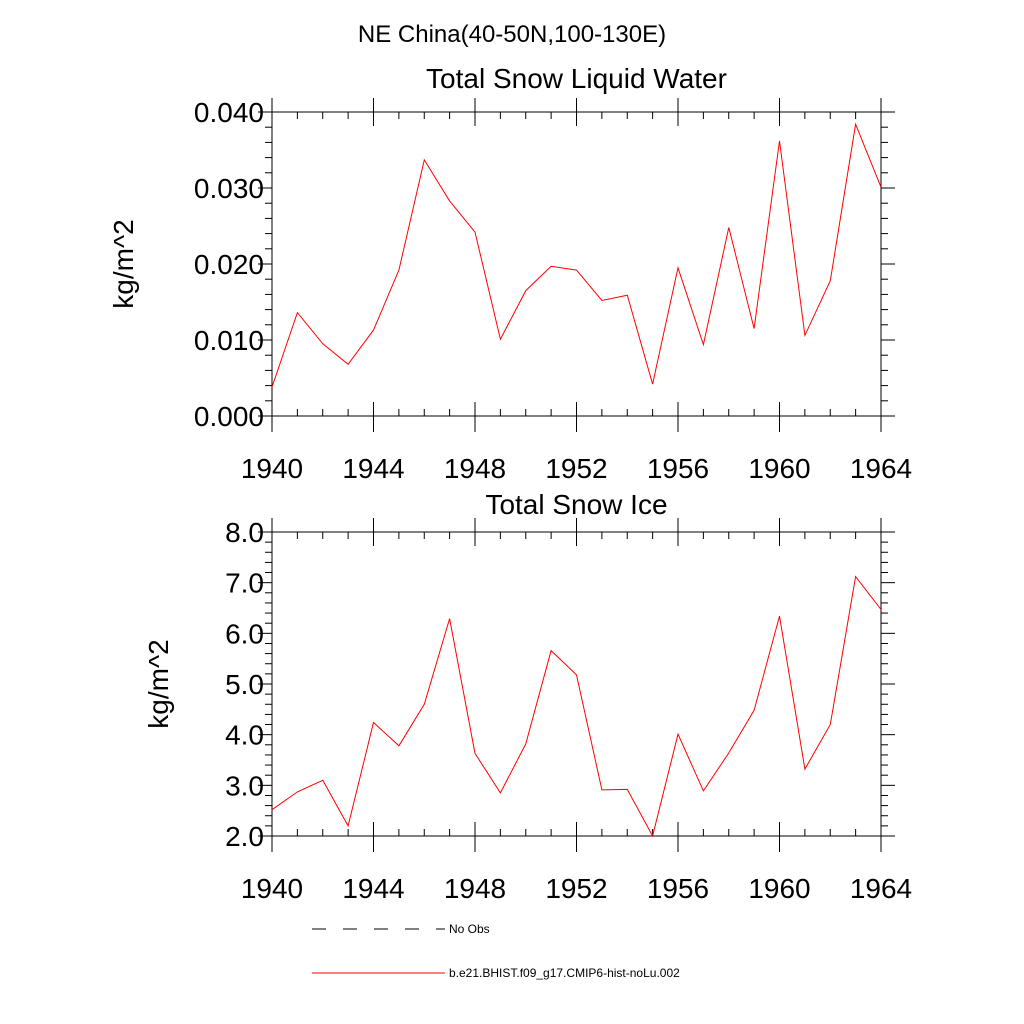 The width and height of the screenshot is (1024, 1024). Describe the element at coordinates (244, 836) in the screenshot. I see `y-tick-label: 2.0` at that location.